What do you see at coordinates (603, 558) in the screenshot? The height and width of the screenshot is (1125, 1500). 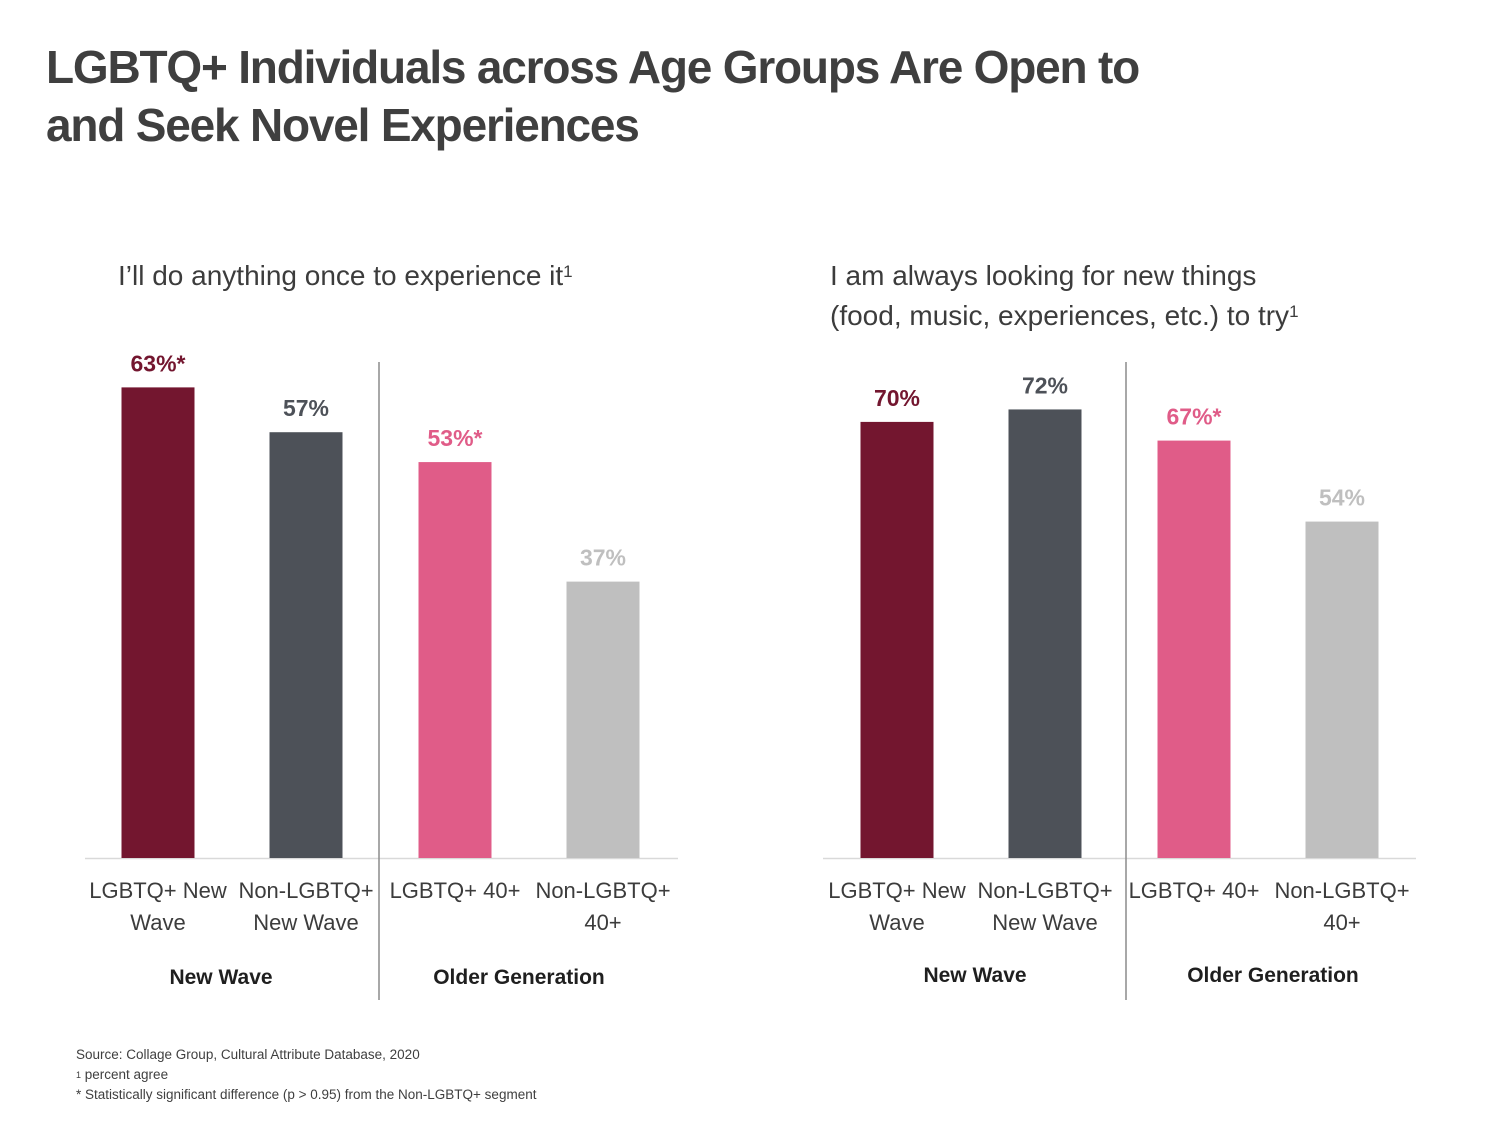 I see `chart-1-data-label-4: 37%` at bounding box center [603, 558].